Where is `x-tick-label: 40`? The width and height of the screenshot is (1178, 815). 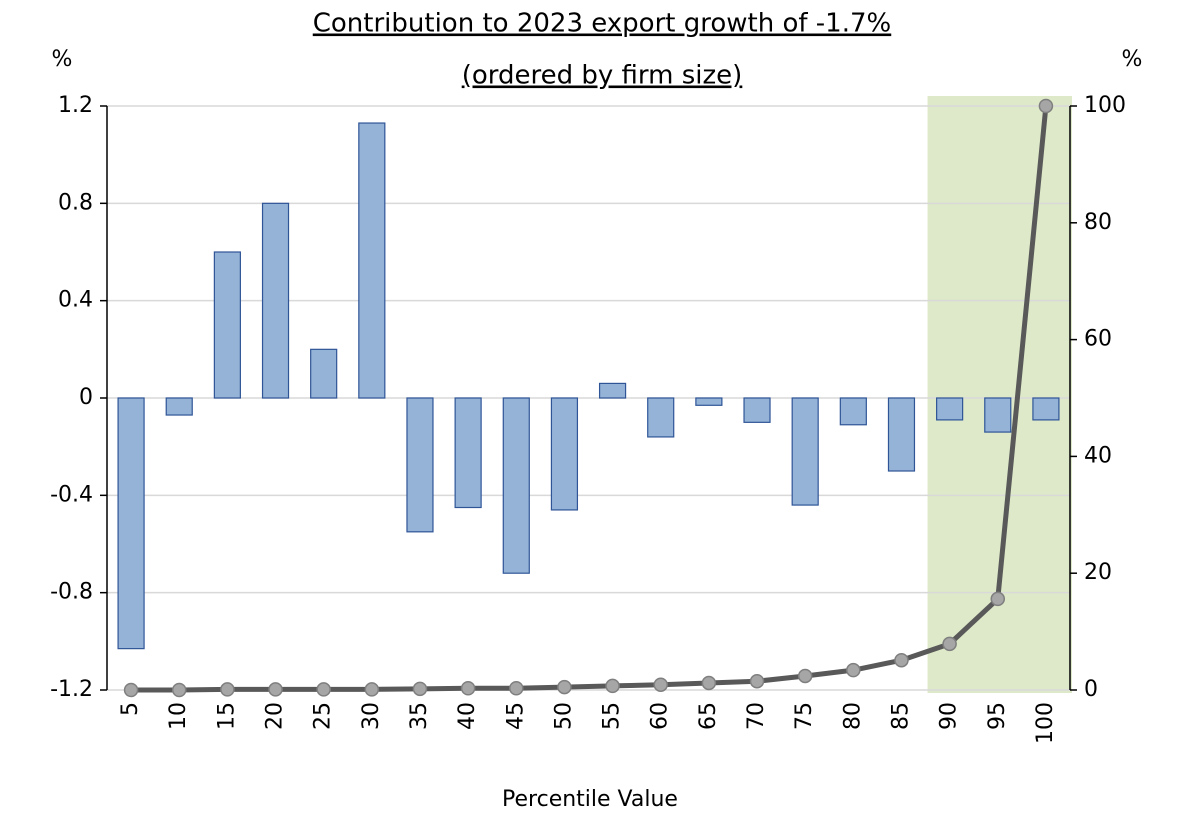 x-tick-label: 40 is located at coordinates (467, 716).